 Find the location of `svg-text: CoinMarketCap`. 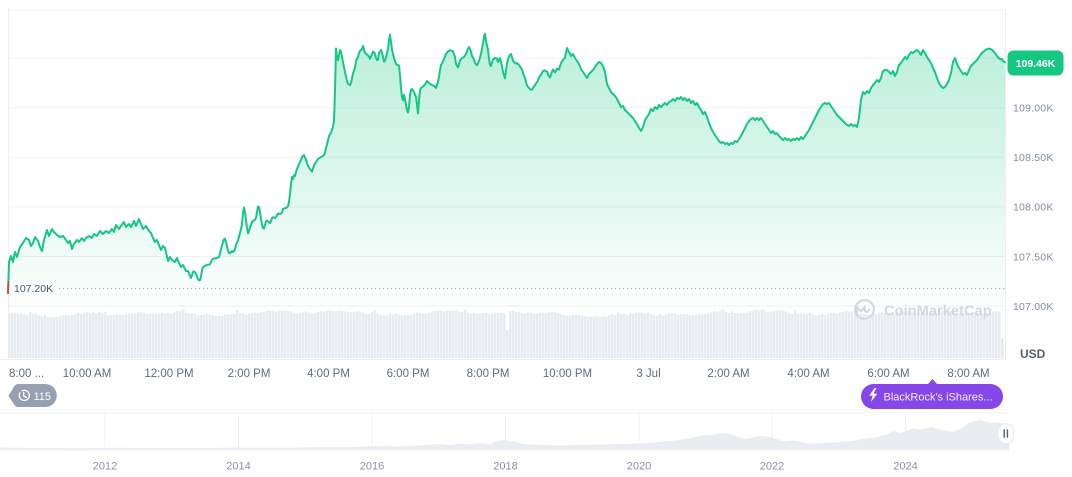

svg-text: CoinMarketCap is located at coordinates (938, 312).